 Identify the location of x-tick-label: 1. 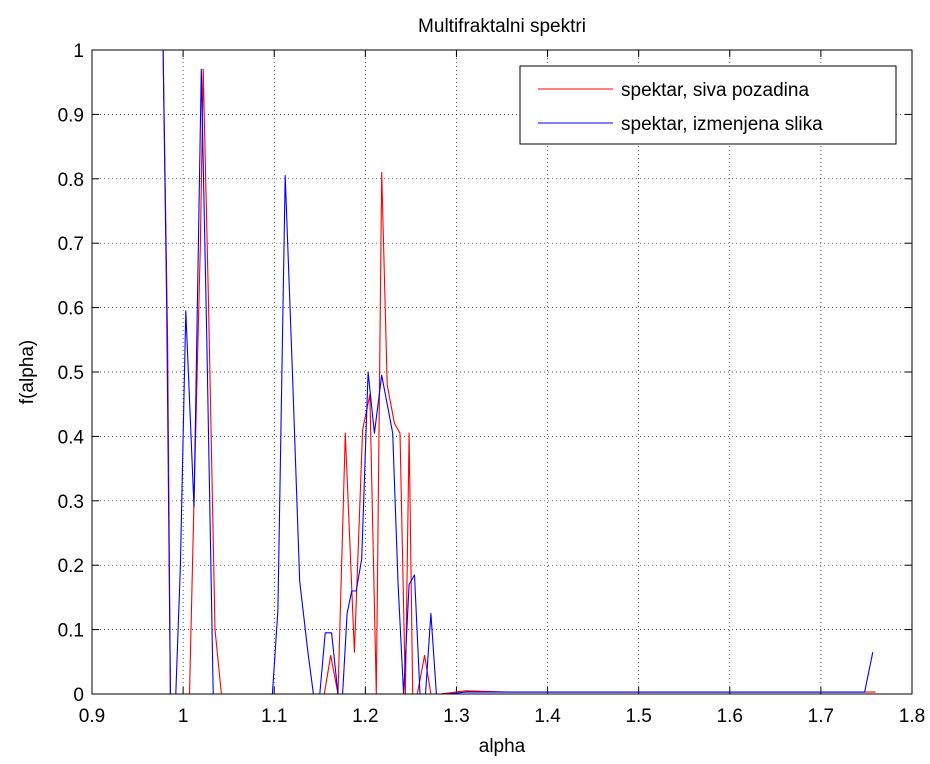
(183, 716).